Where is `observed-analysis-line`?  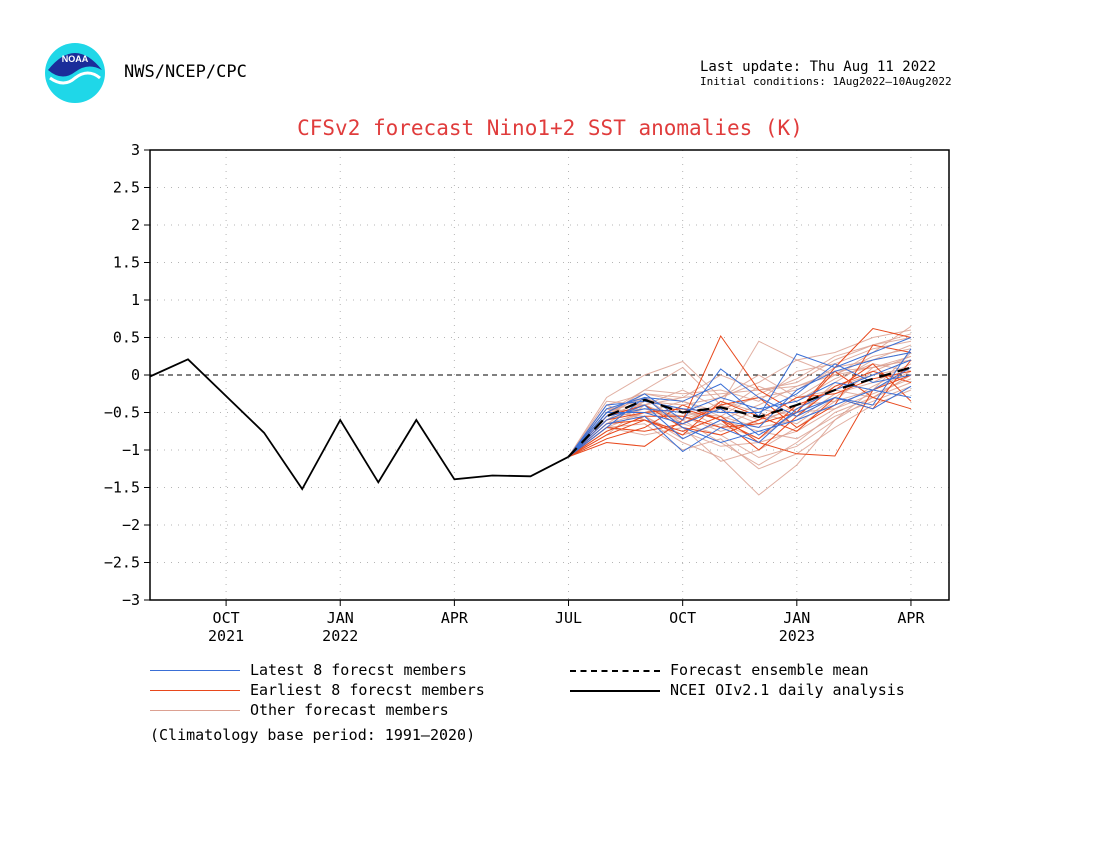
observed-analysis-line is located at coordinates (359, 424).